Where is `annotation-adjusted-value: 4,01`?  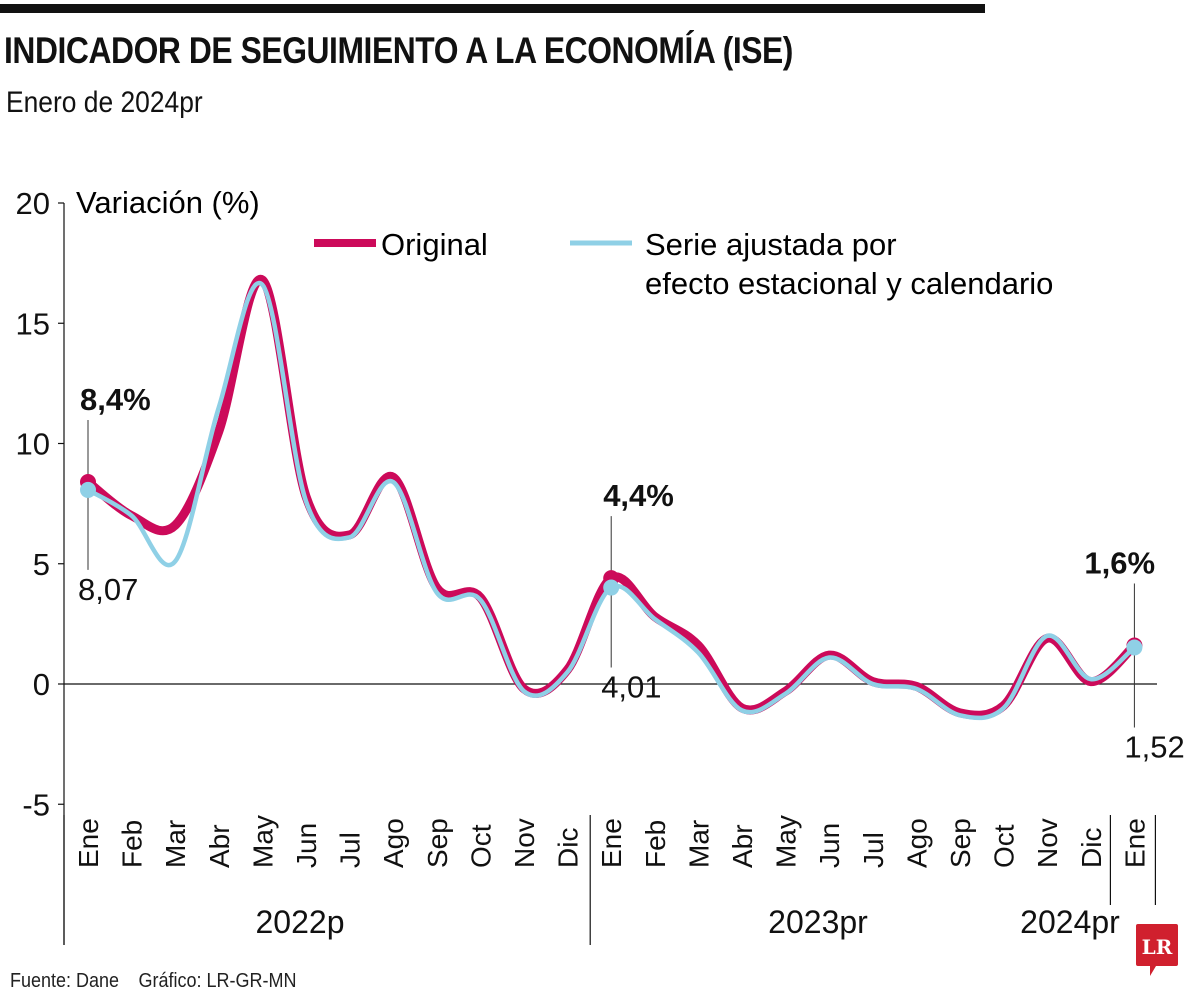
annotation-adjusted-value: 4,01 is located at coordinates (631, 687).